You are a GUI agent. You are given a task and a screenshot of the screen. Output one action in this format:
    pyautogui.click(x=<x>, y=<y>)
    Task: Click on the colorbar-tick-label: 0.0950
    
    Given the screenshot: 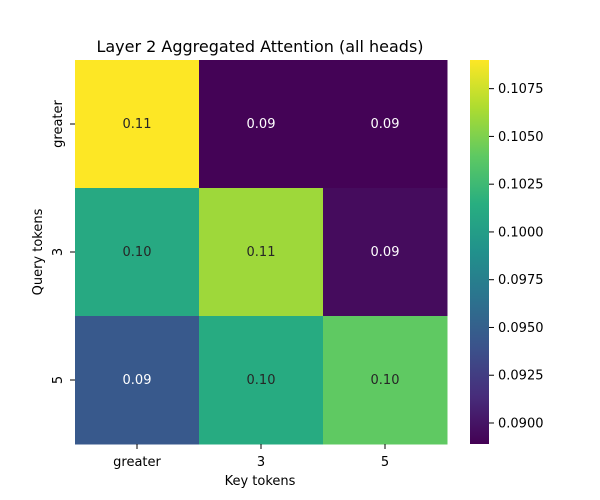 What is the action you would take?
    pyautogui.click(x=521, y=328)
    